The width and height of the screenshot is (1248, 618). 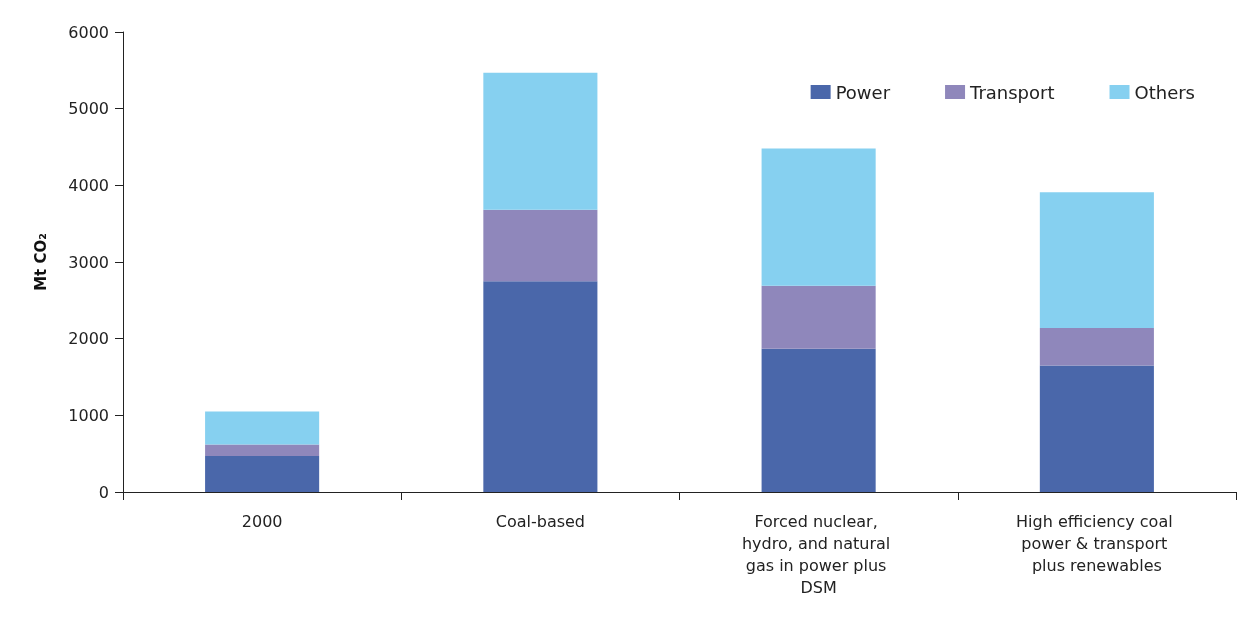 What do you see at coordinates (1165, 92) in the screenshot?
I see `legend-label: Others` at bounding box center [1165, 92].